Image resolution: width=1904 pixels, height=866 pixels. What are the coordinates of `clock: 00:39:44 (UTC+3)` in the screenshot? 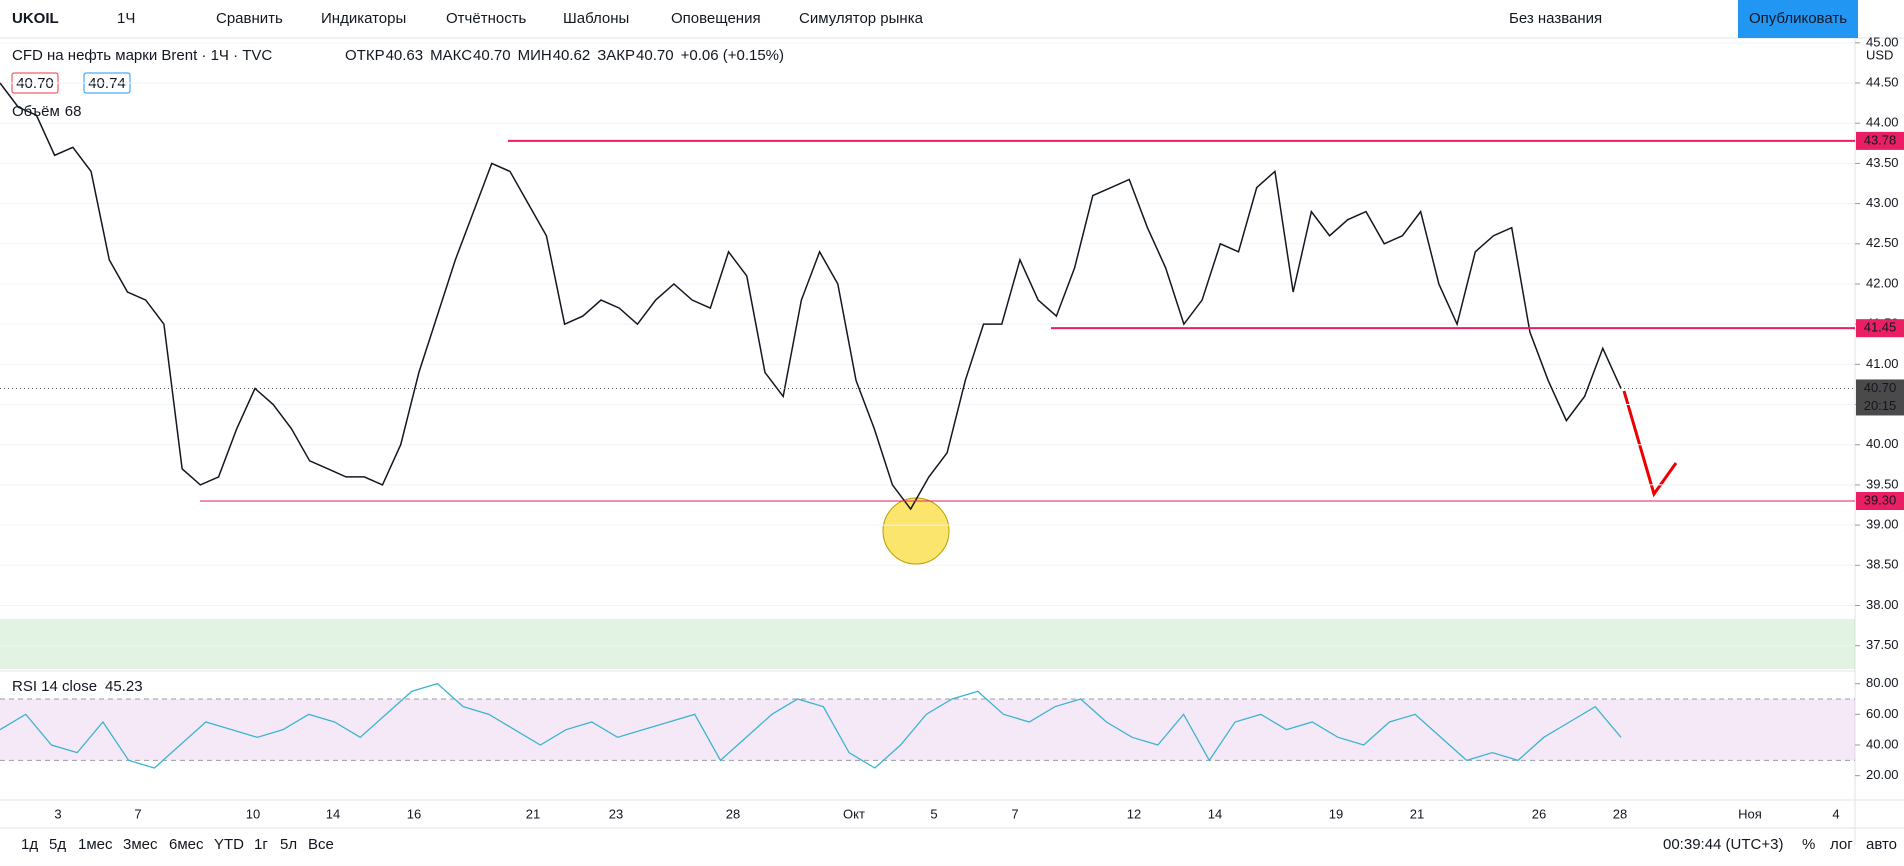 It's located at (1723, 844).